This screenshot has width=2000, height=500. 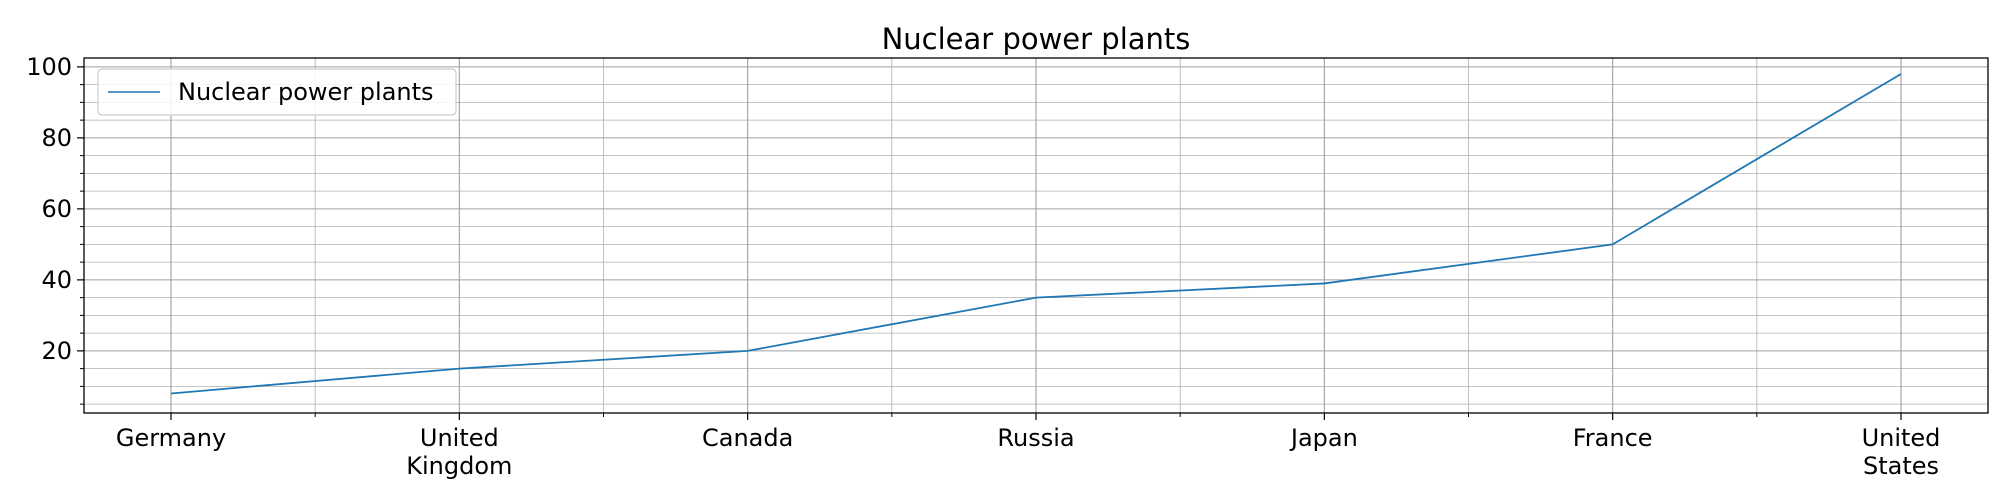 What do you see at coordinates (49, 67) in the screenshot?
I see `y-tick-label: 100` at bounding box center [49, 67].